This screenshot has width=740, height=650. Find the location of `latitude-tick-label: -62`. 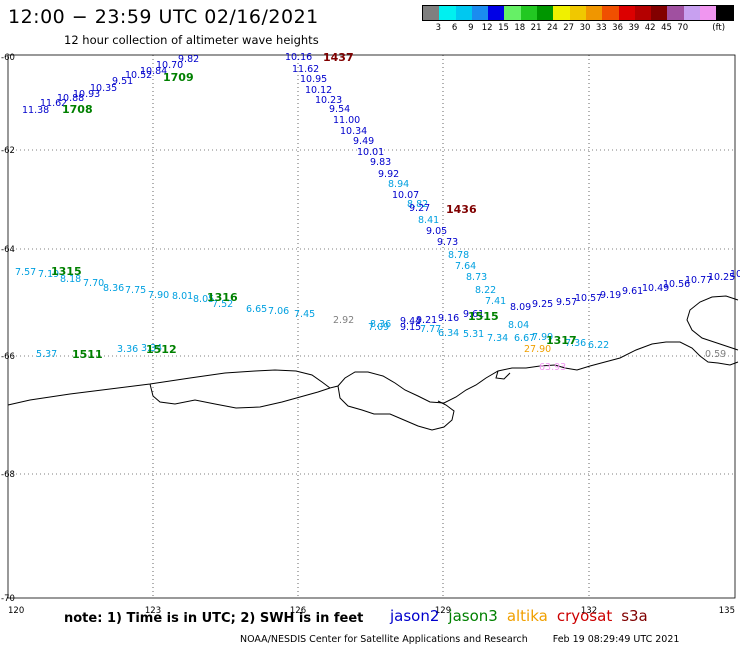

latitude-tick-label: -62 is located at coordinates (8, 151).